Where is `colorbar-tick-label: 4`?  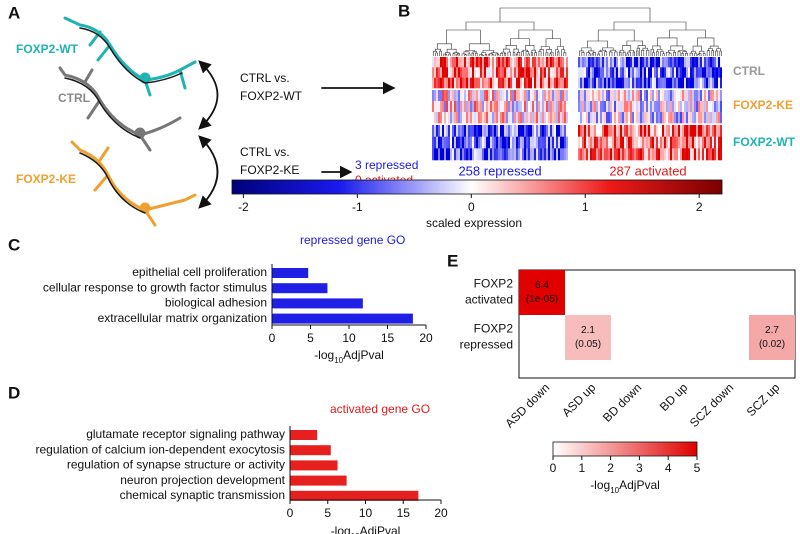
colorbar-tick-label: 4 is located at coordinates (668, 468).